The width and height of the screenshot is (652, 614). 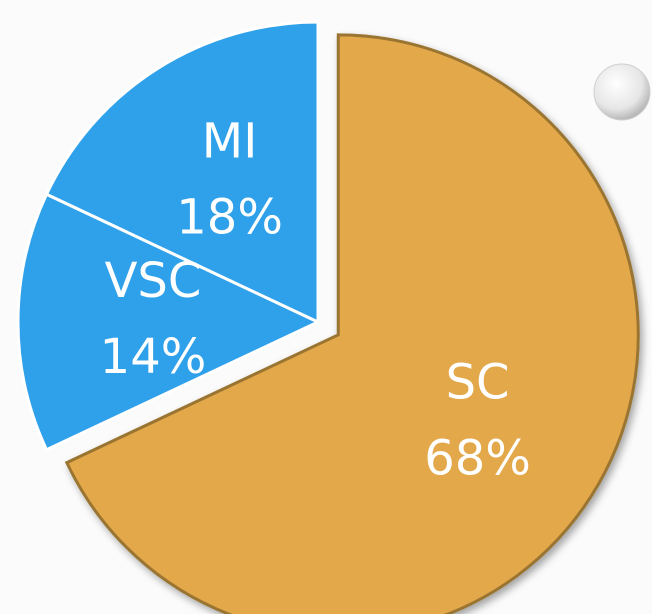 I want to click on slice-category-label: MI, so click(x=230, y=142).